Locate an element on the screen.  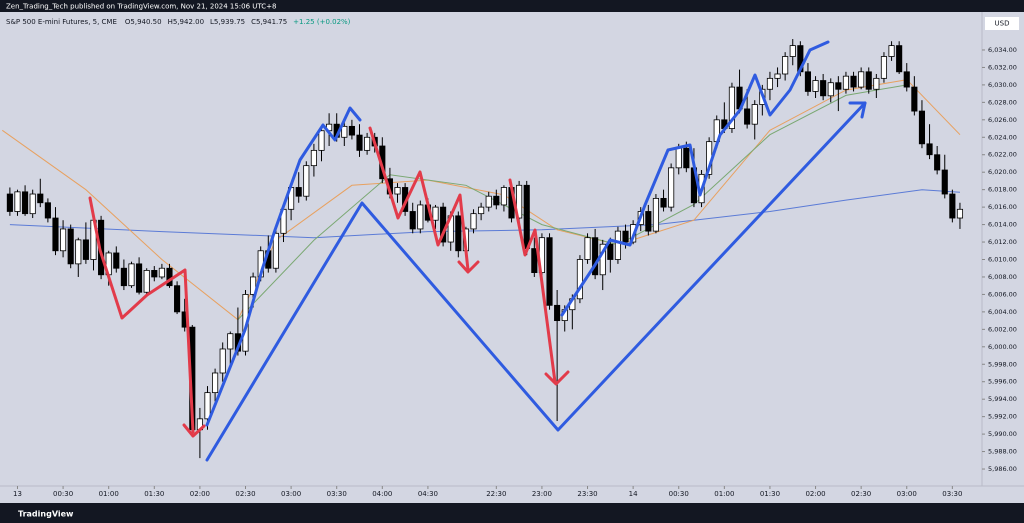
x-tick-label: 22:30 is located at coordinates (496, 494).